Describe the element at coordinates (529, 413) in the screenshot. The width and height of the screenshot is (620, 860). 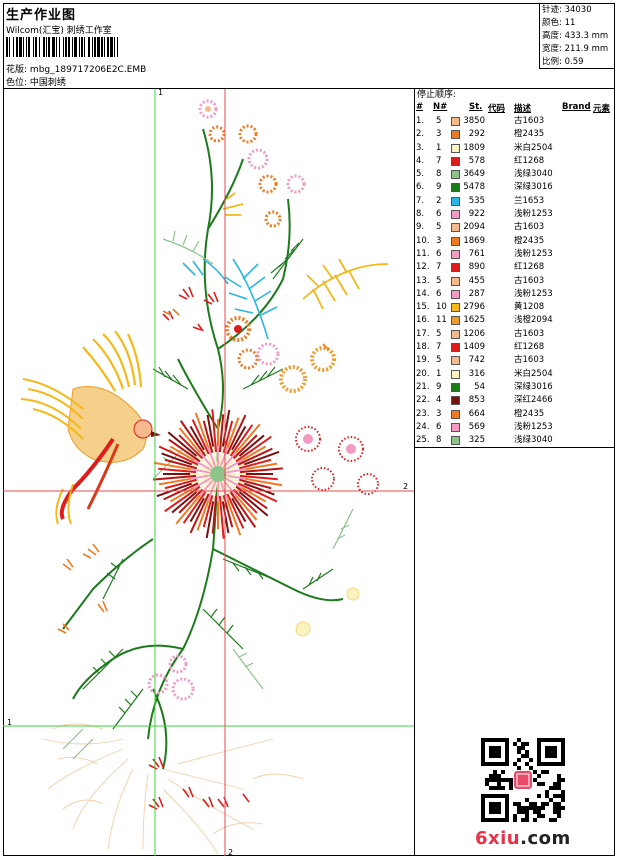
I see `row-description: 橙2435` at that location.